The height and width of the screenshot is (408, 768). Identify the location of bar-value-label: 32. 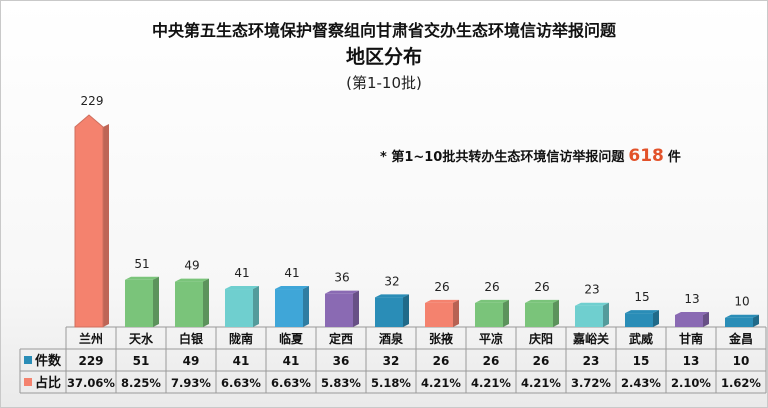
(391, 281).